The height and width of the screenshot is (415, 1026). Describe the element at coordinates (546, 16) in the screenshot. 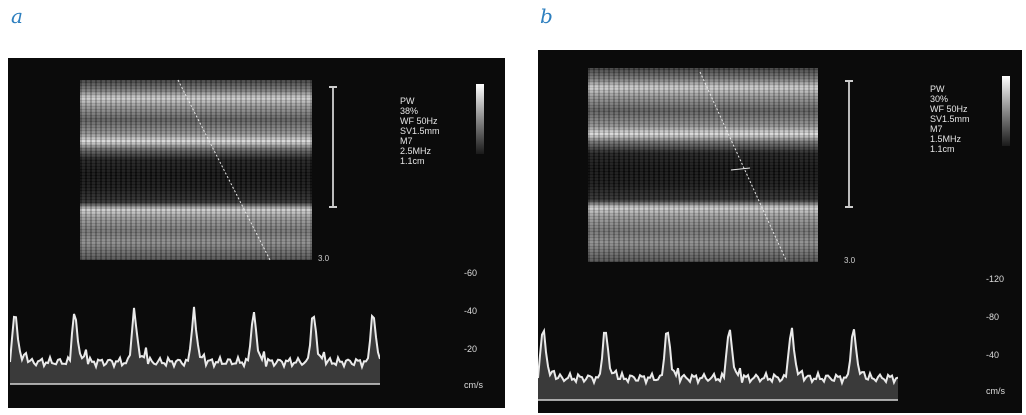

I see `panel-b-label: b` at that location.